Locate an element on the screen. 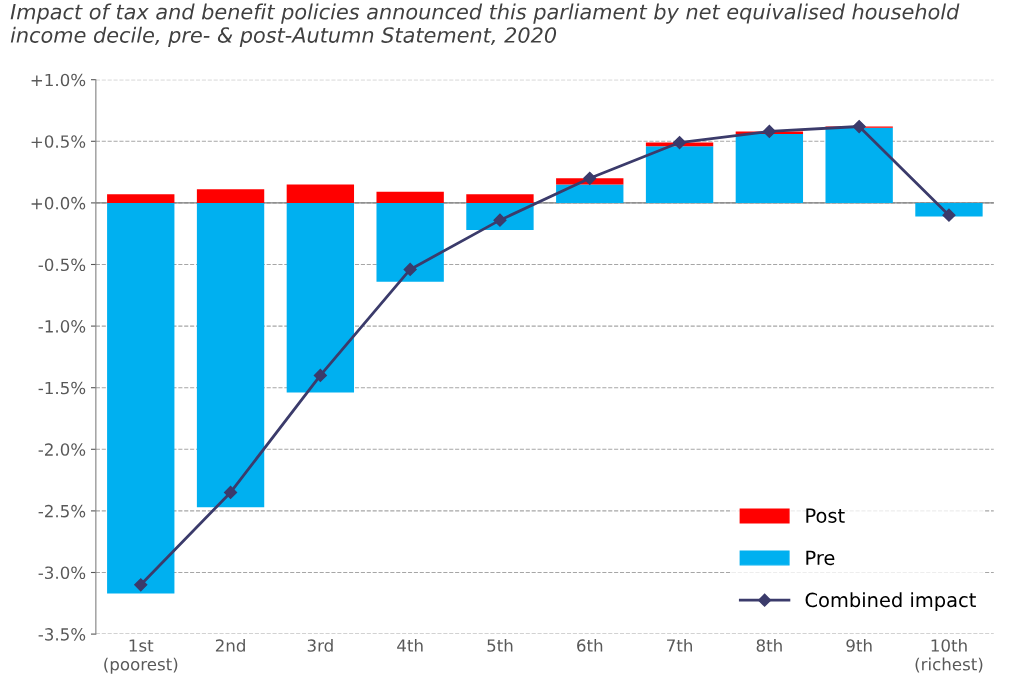  y-tick-label: -2.5% is located at coordinates (62, 511).